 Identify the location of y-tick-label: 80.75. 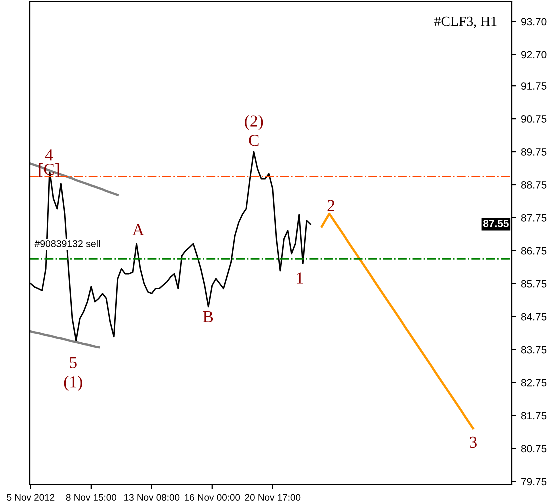
(534, 449).